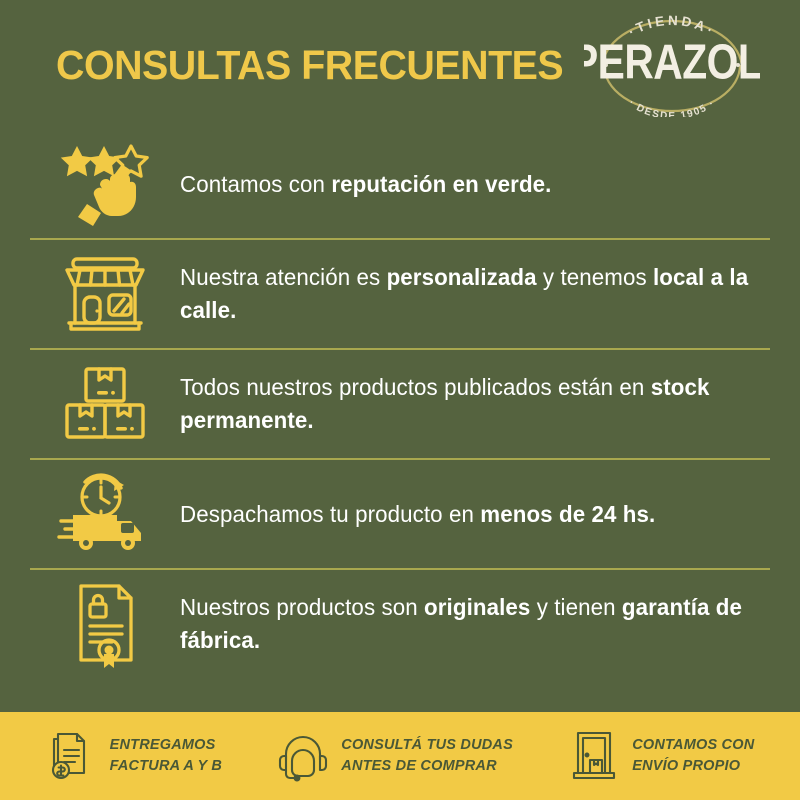 The height and width of the screenshot is (800, 800). What do you see at coordinates (105, 294) in the screenshot?
I see `storefront-icon` at bounding box center [105, 294].